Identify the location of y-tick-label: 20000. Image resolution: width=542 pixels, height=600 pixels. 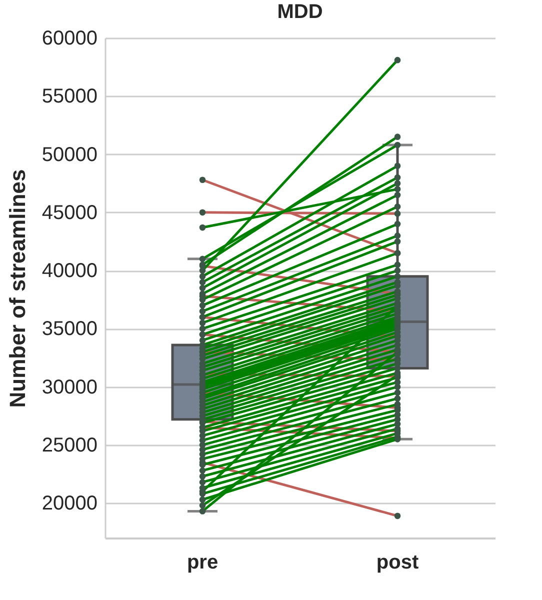
(70, 503).